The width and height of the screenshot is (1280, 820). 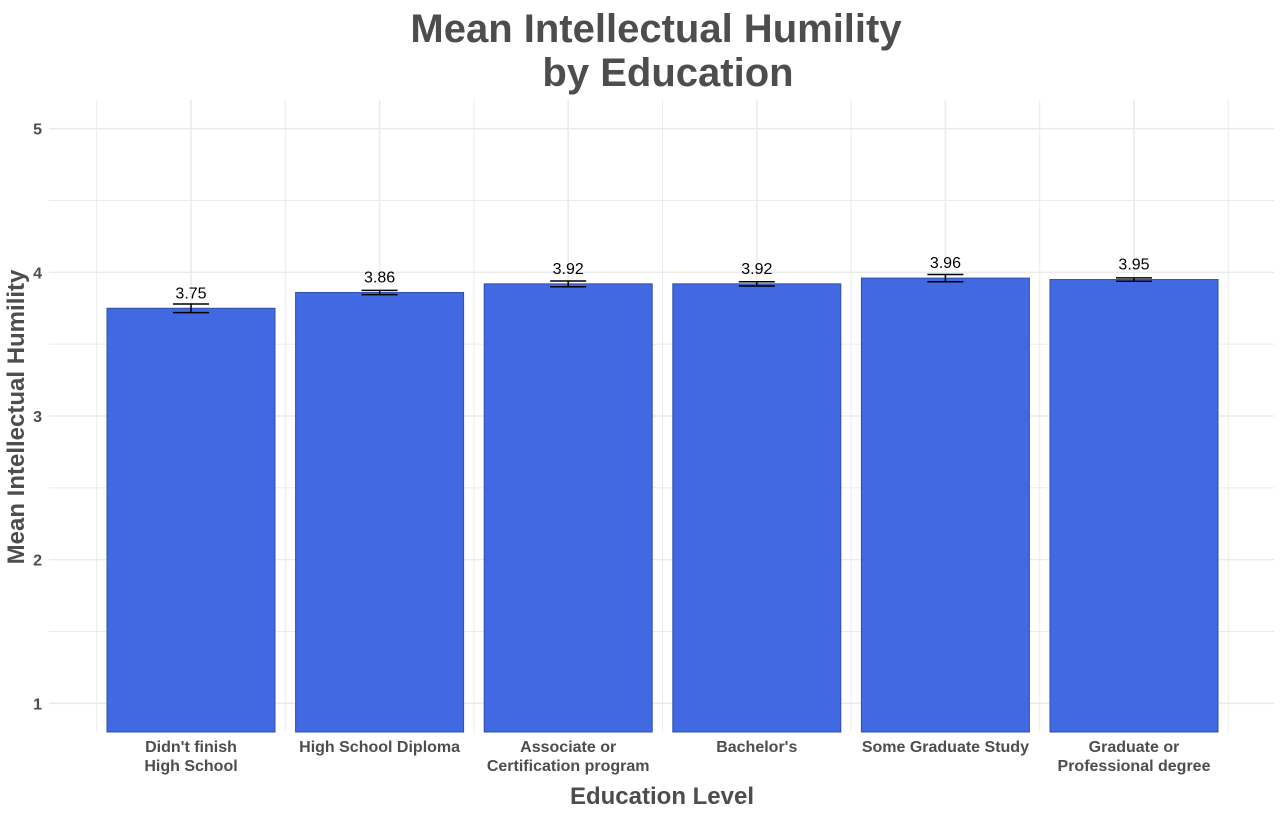 What do you see at coordinates (191, 747) in the screenshot?
I see `x-tick-label: Didn't finish` at bounding box center [191, 747].